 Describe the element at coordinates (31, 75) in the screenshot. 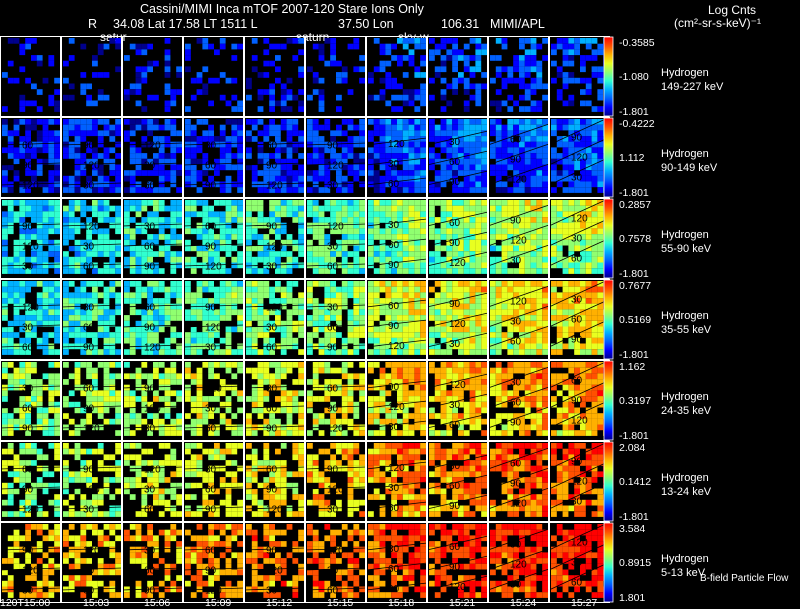

I see `heatmap-panel` at that location.